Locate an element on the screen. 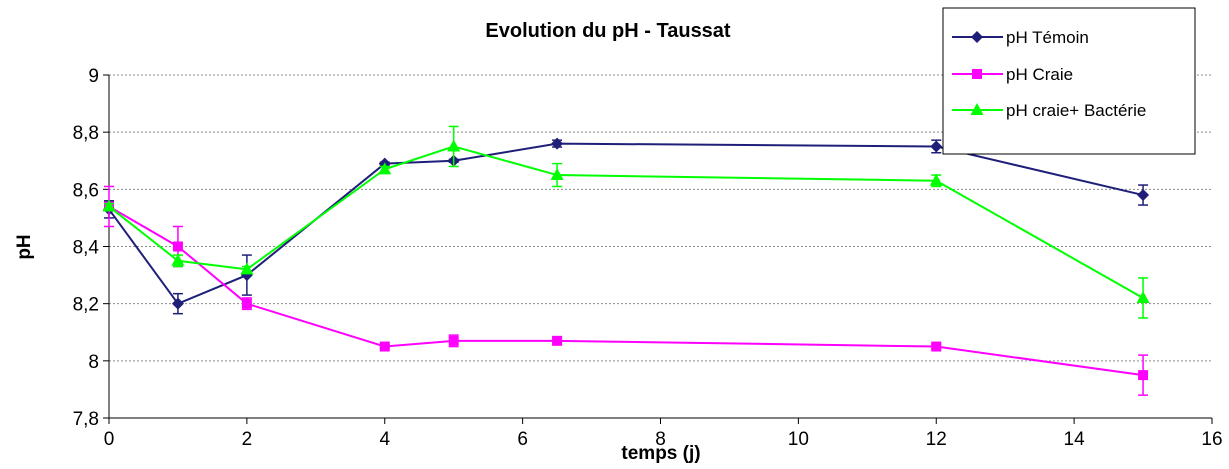 This screenshot has height=469, width=1229. x-tick-label: 2 is located at coordinates (247, 439).